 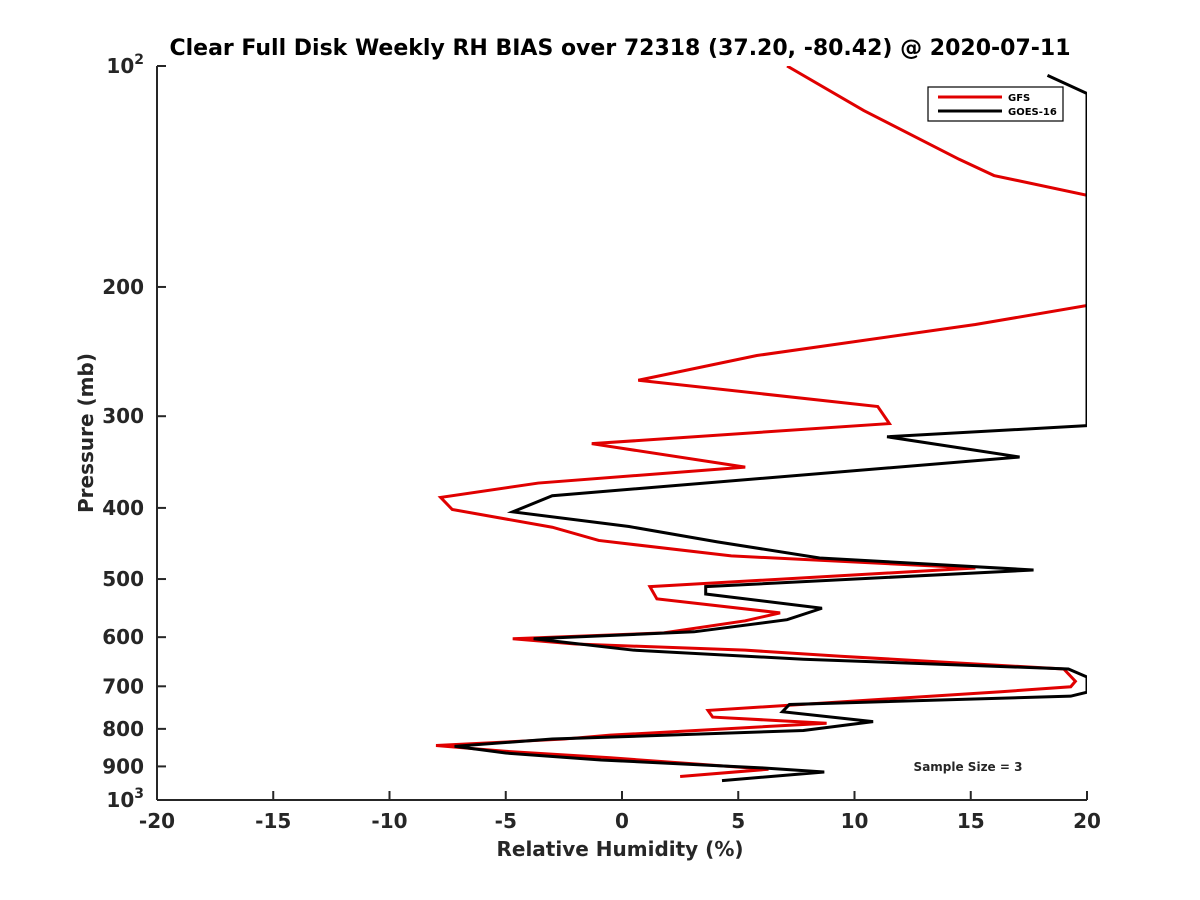 I want to click on legend-box, so click(x=995, y=104).